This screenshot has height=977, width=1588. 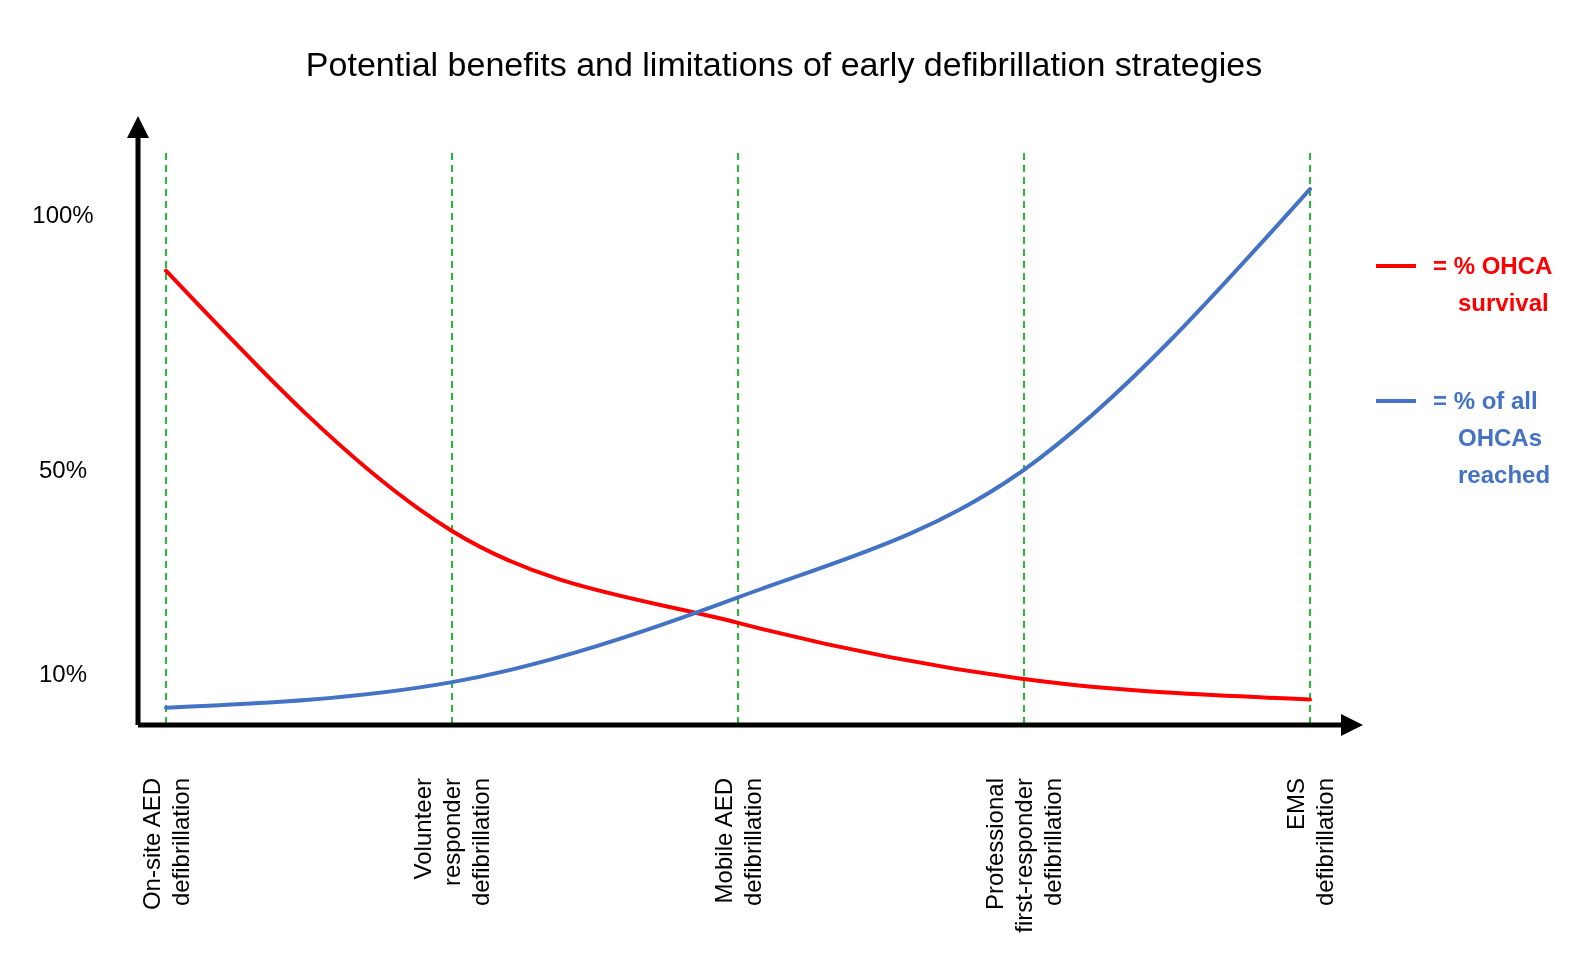 What do you see at coordinates (63, 674) in the screenshot?
I see `y-tick-label: 10%` at bounding box center [63, 674].